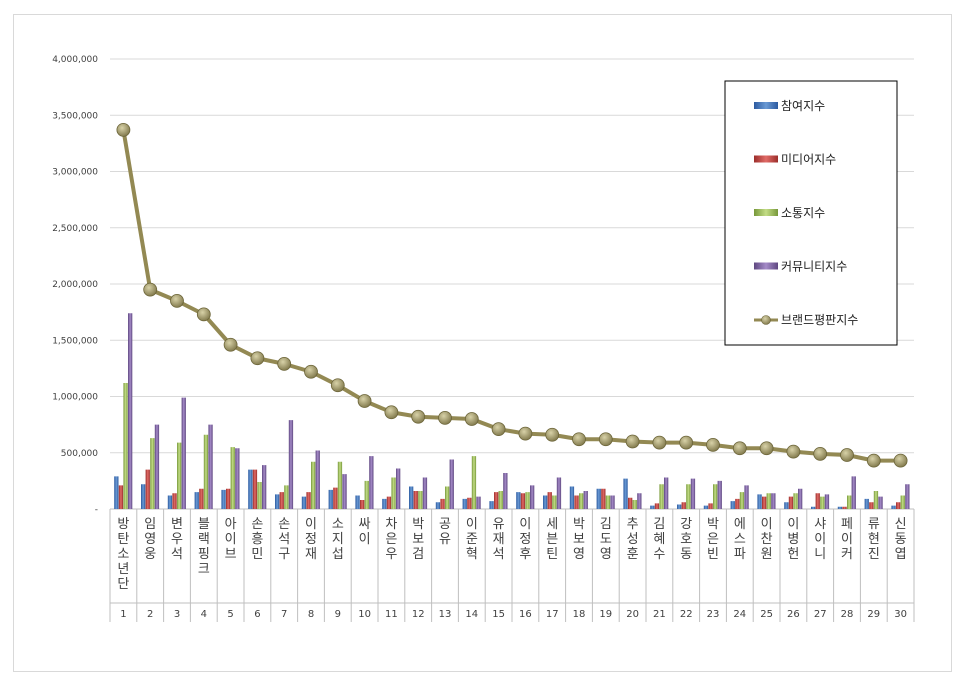 This screenshot has height=686, width=966. Describe the element at coordinates (75, 116) in the screenshot. I see `y-tick-label: 3,500,000` at that location.